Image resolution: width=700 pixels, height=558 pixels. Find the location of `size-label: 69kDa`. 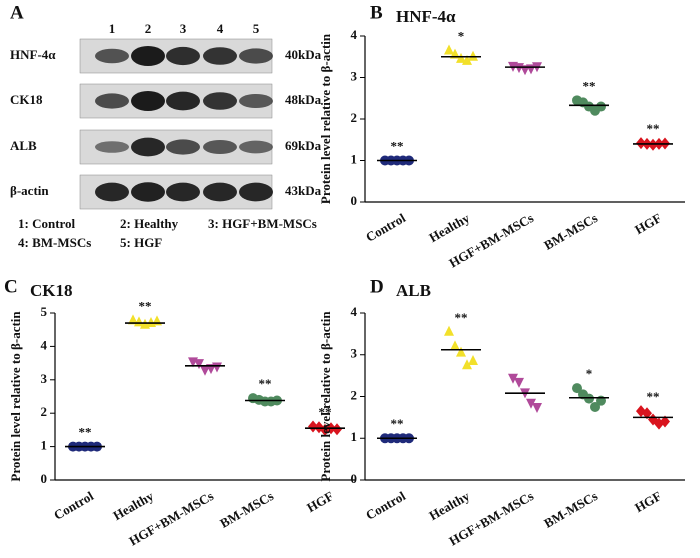

size-label: 69kDa is located at coordinates (303, 145).